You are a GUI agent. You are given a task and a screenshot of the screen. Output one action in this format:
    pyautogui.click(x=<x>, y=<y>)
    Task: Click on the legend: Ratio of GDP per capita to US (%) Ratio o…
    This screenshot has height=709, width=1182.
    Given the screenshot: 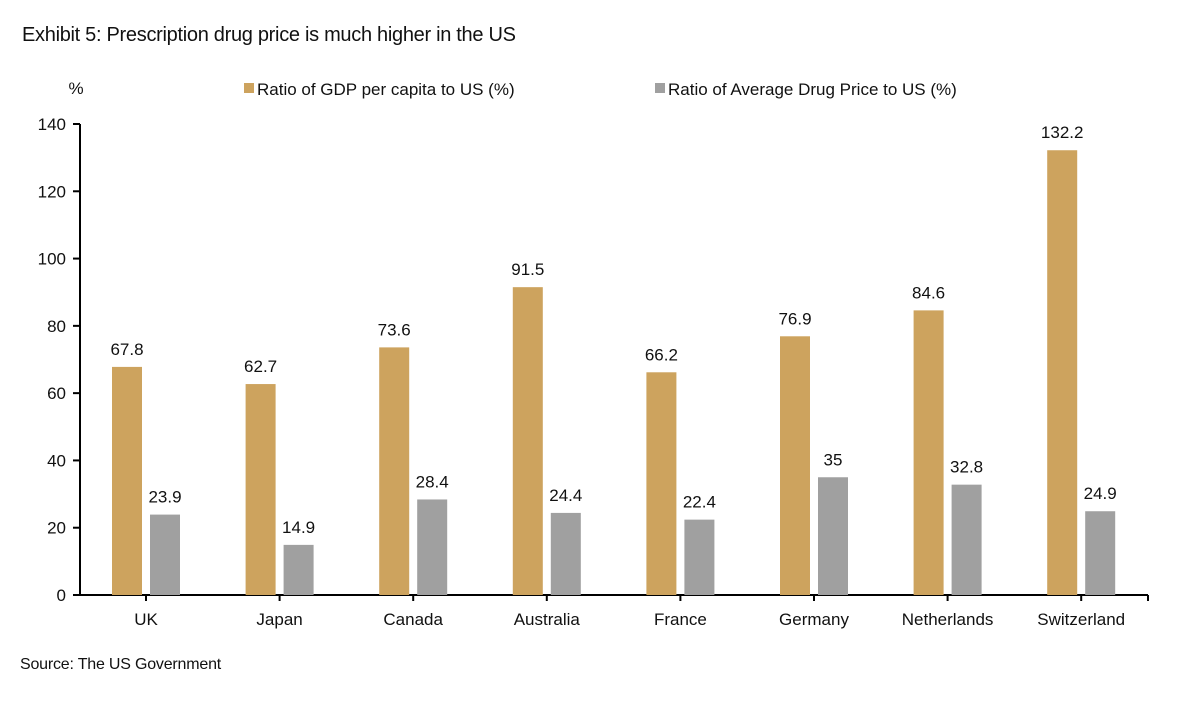 What is the action you would take?
    pyautogui.click(x=600, y=89)
    